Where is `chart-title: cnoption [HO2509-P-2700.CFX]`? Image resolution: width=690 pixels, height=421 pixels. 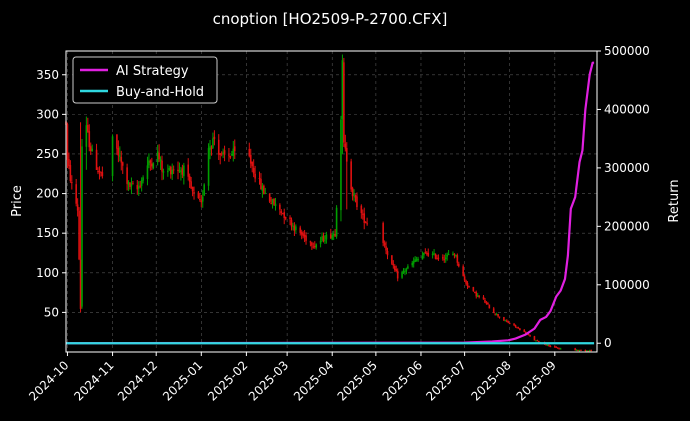
chart-title: cnoption [HO2509-P-2700.CFX] is located at coordinates (330, 19).